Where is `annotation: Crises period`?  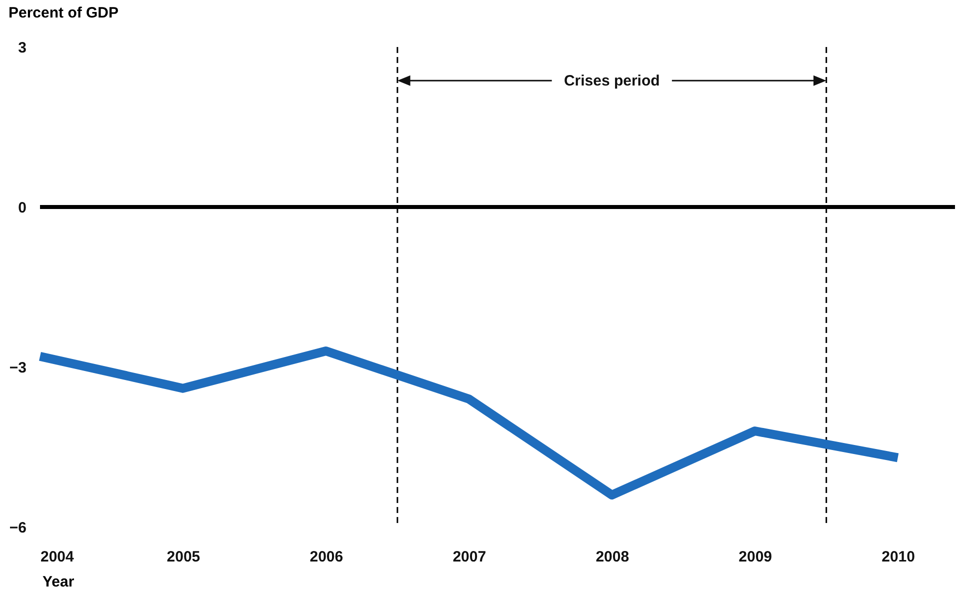 annotation: Crises period is located at coordinates (612, 81).